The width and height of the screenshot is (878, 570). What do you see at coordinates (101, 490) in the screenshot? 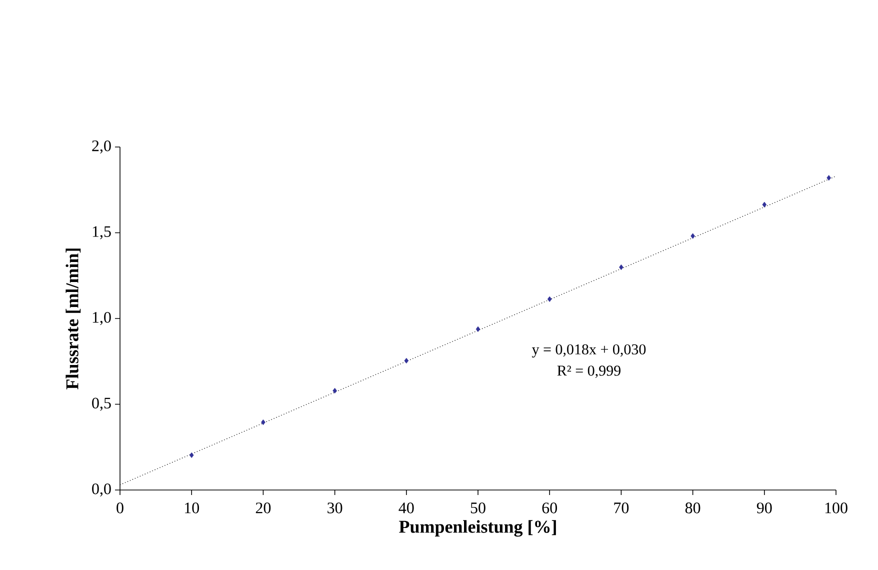
I see `y-tick-label: 0,0` at bounding box center [101, 490].